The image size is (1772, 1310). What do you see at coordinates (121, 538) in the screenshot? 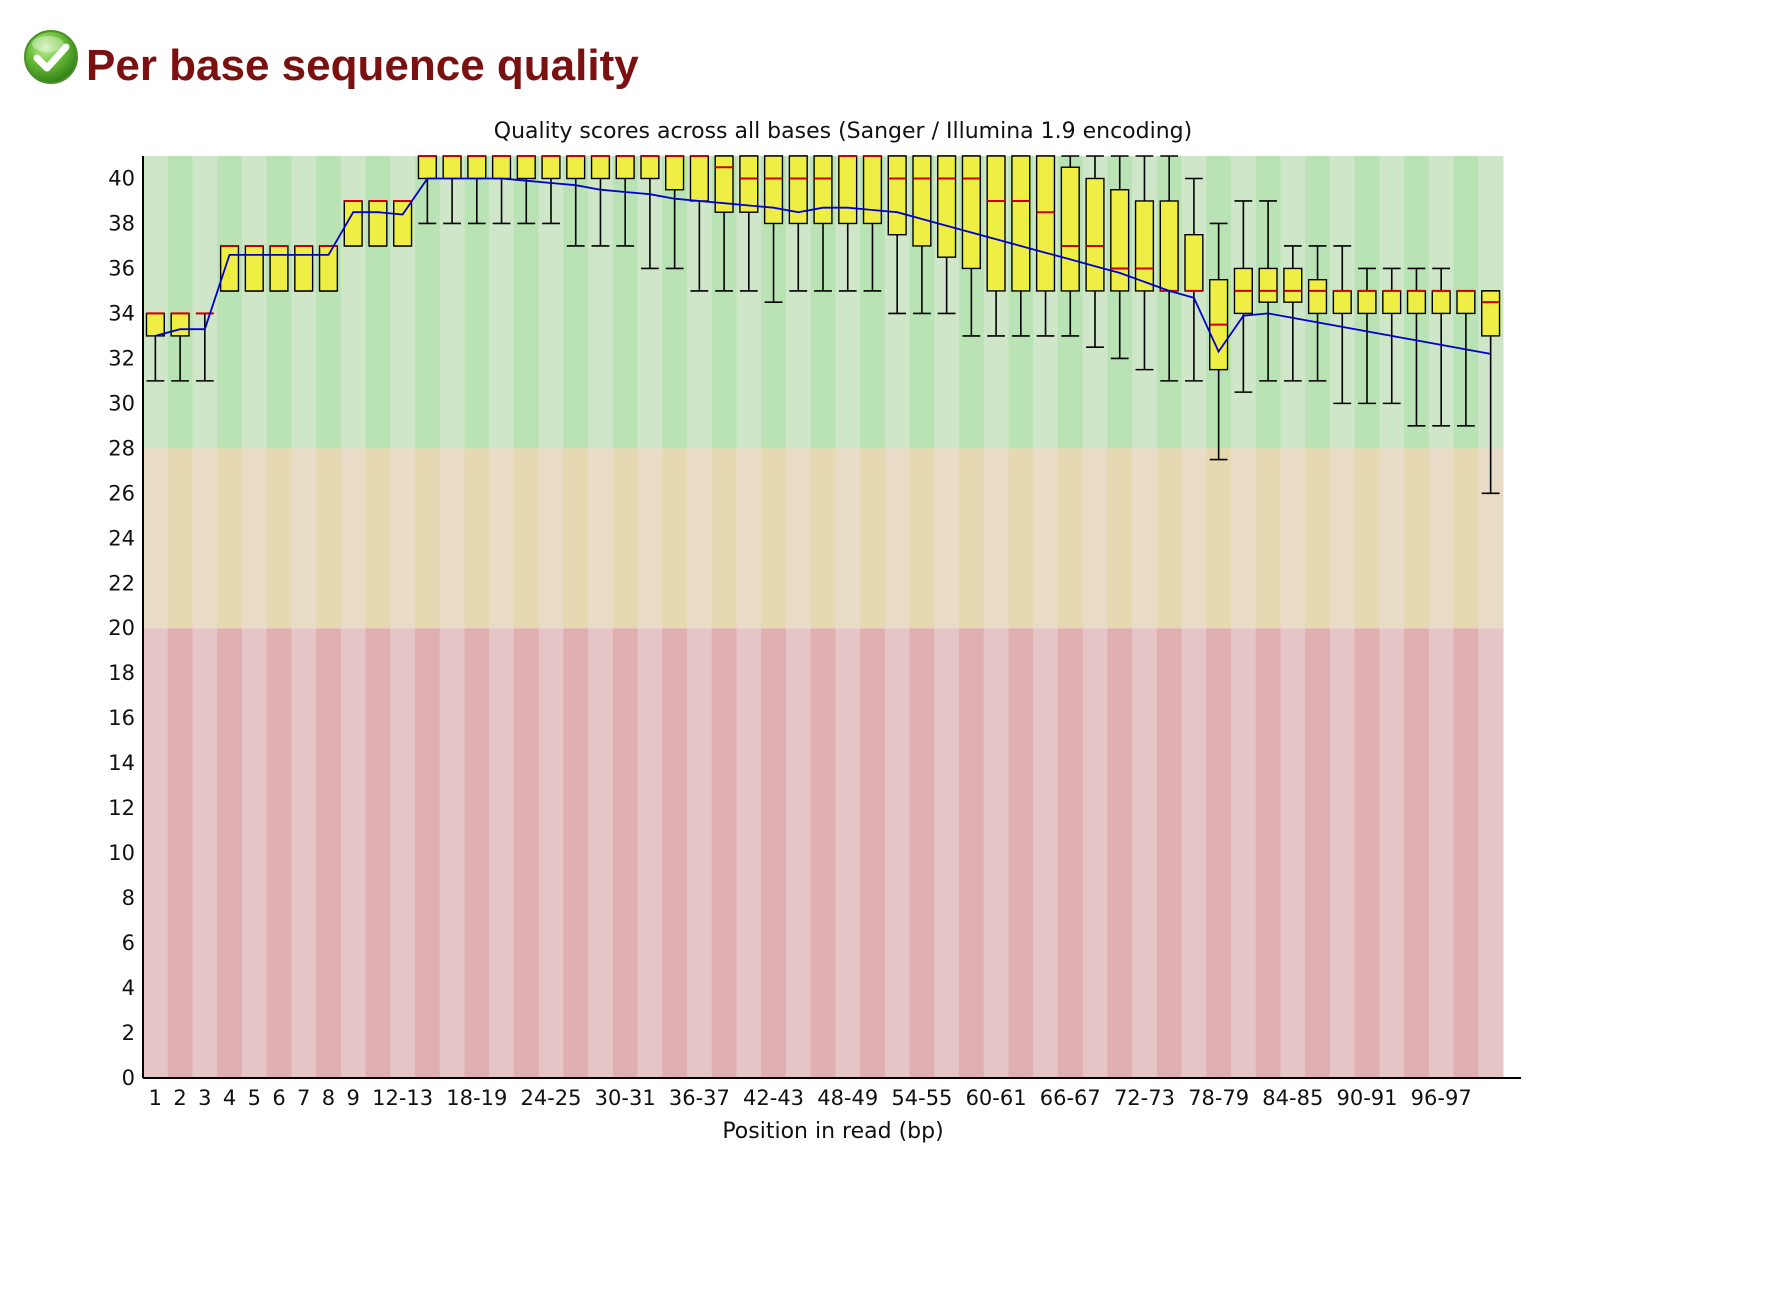
I see `y-tick-label: 24` at bounding box center [121, 538].